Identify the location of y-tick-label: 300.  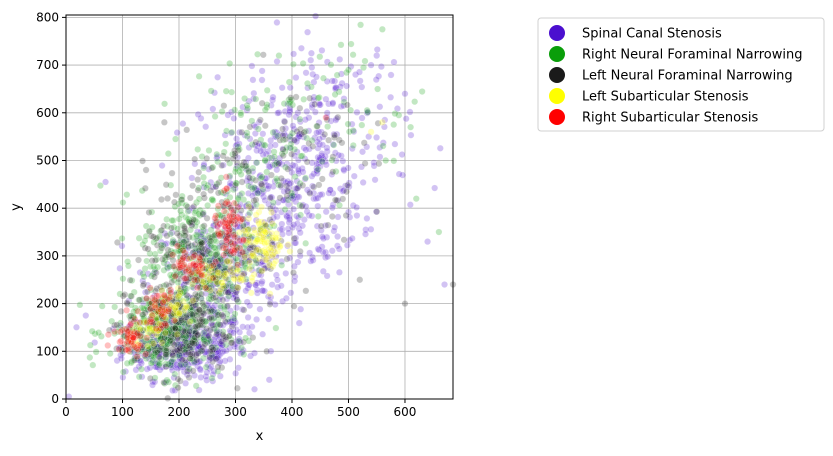
(47, 256).